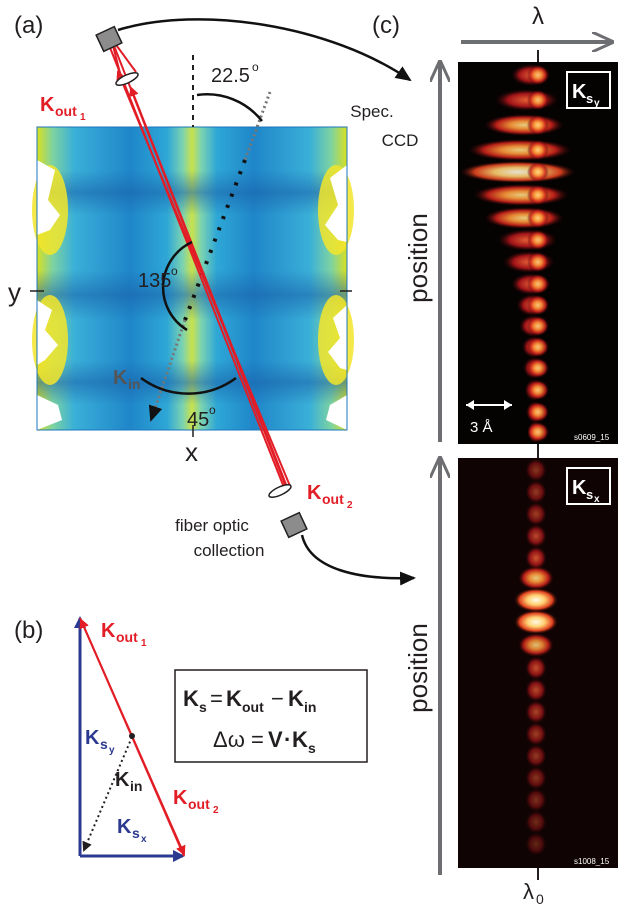  Describe the element at coordinates (127, 79) in the screenshot. I see `lens-top` at that location.